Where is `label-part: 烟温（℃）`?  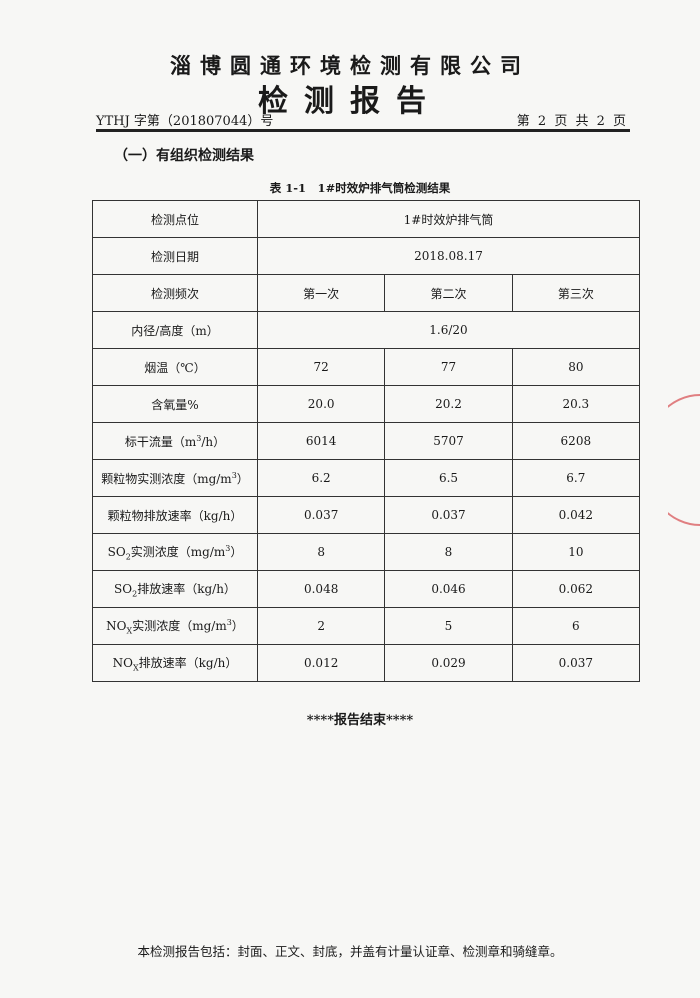 label-part: 烟温（℃） is located at coordinates (175, 367).